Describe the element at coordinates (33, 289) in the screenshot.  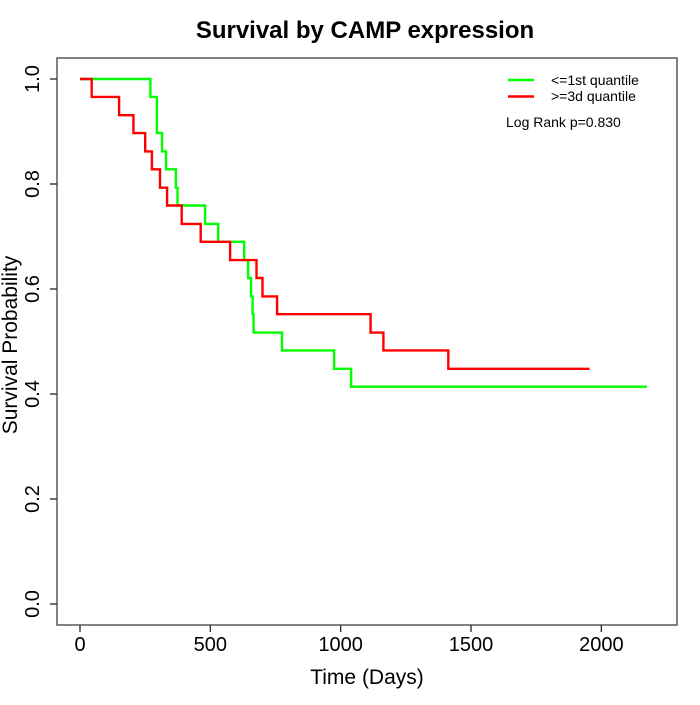
I see `y-tick-label: 0.6` at that location.